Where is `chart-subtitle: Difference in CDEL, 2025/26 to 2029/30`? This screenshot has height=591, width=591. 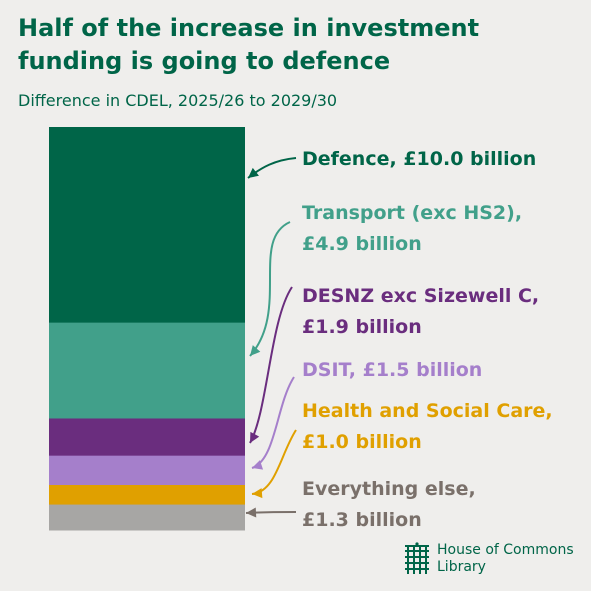 chart-subtitle: Difference in CDEL, 2025/26 to 2029/30 is located at coordinates (178, 100).